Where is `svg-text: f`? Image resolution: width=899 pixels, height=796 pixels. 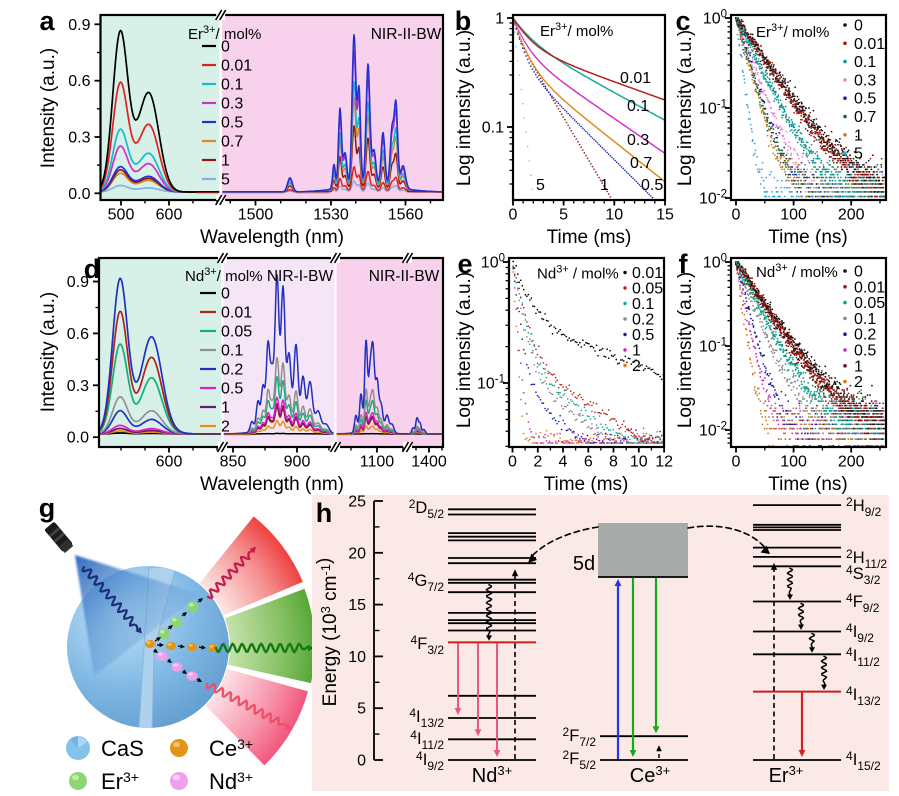 svg-text: f is located at coordinates (684, 264).